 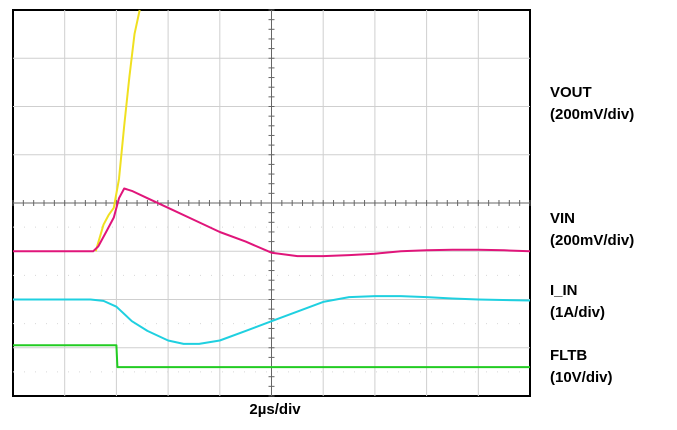 I want to click on x-axis-label: 2µs/div, so click(x=275, y=409).